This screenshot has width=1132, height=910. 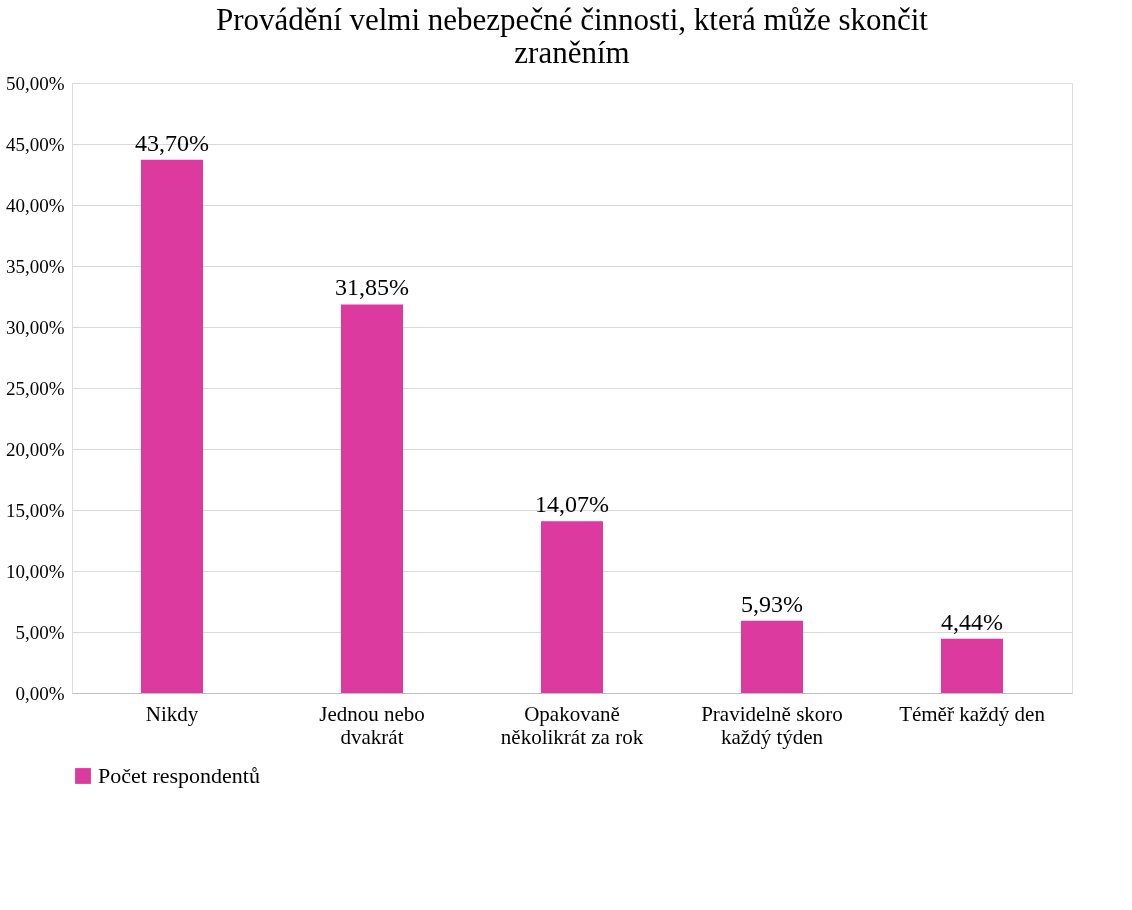 What do you see at coordinates (772, 725) in the screenshot?
I see `x-tick-label: Pravidelně skoro každý týden` at bounding box center [772, 725].